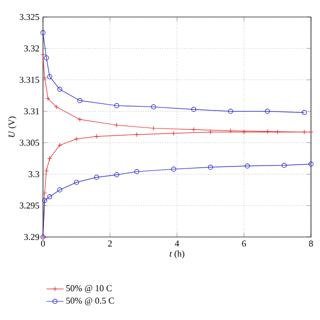 The image size is (320, 320). What do you see at coordinates (89, 289) in the screenshot?
I see `legend-label: 50% @ 10 C` at bounding box center [89, 289].